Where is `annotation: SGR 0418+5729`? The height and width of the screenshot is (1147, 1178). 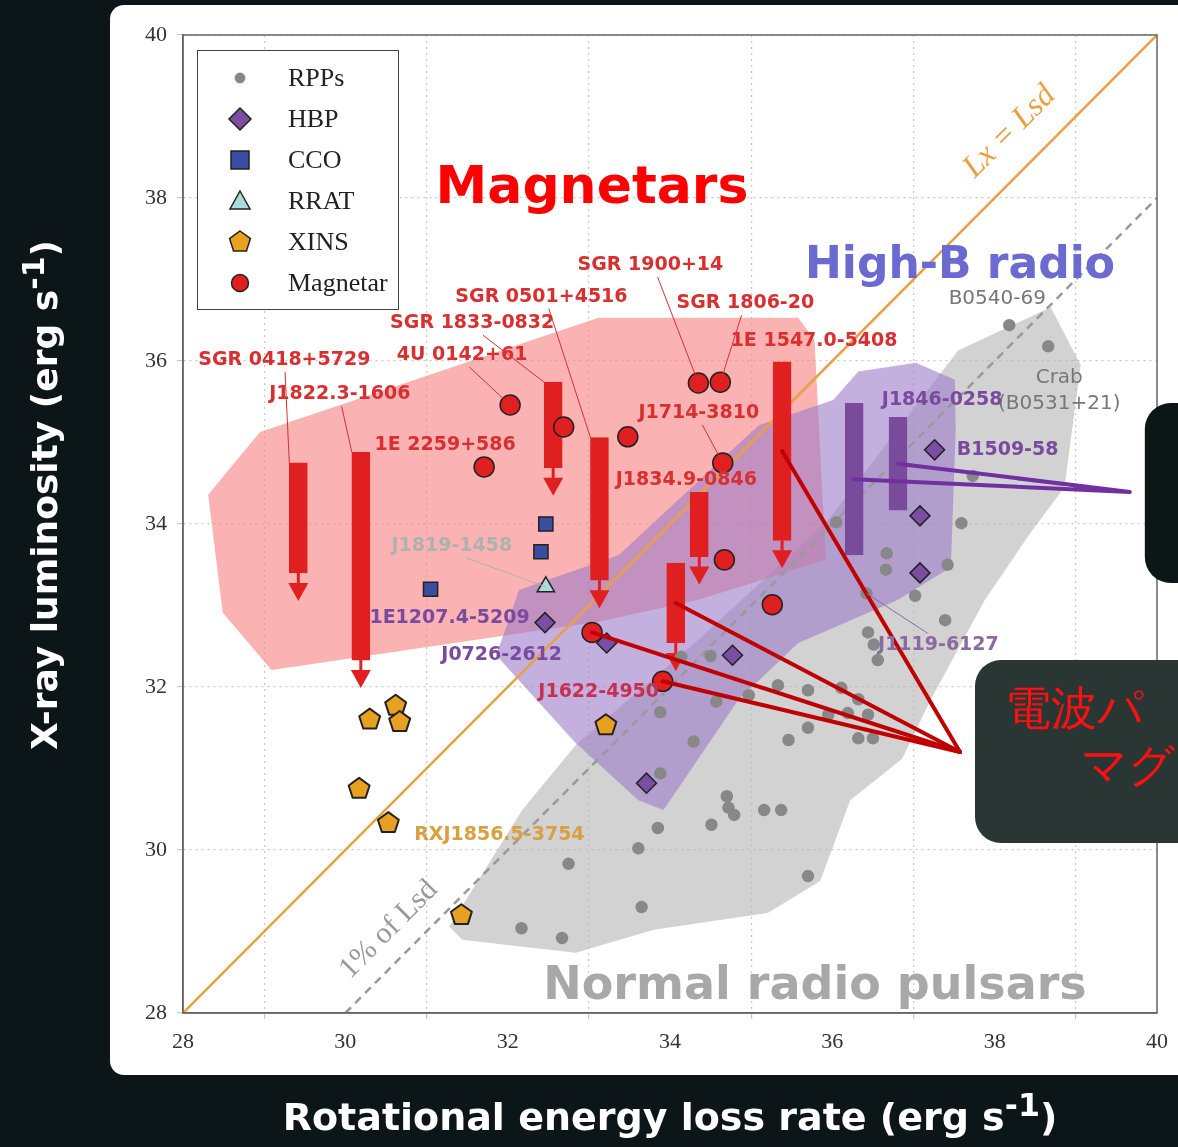 annotation: SGR 0418+5729 is located at coordinates (284, 357).